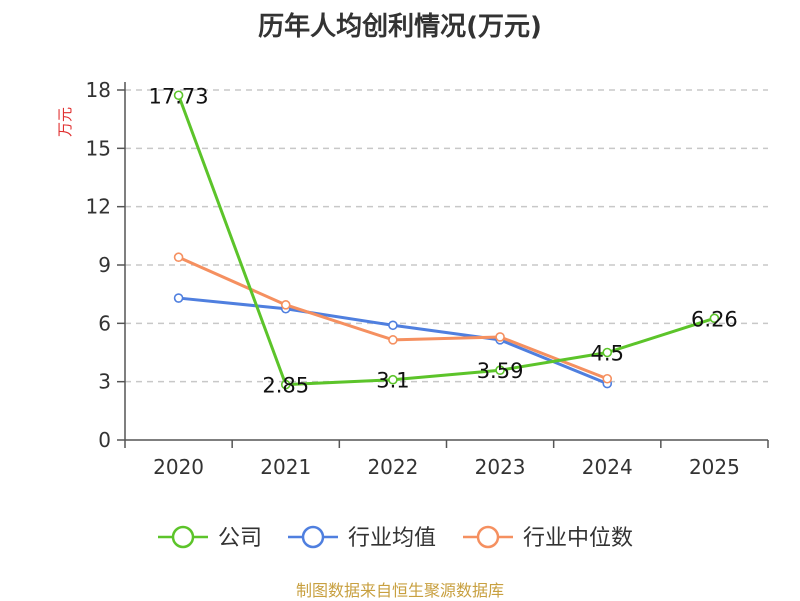 This screenshot has width=800, height=601. Describe the element at coordinates (399, 590) in the screenshot. I see `source-note: 制图数据来自恒生聚源数据库` at that location.